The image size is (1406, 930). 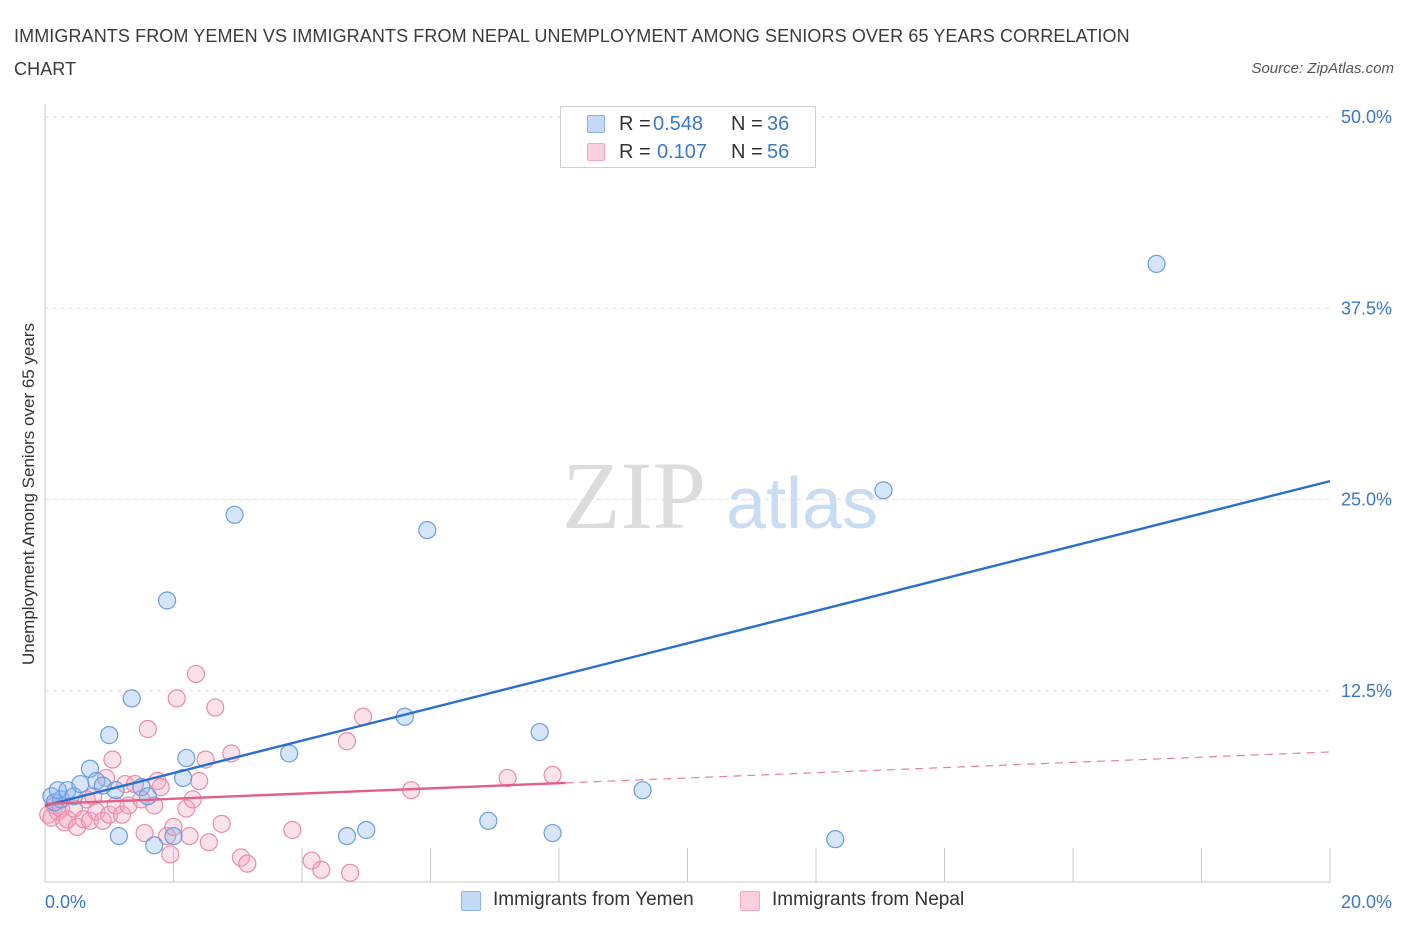 I want to click on y-tick-label: 12.5%, so click(x=1366, y=691).